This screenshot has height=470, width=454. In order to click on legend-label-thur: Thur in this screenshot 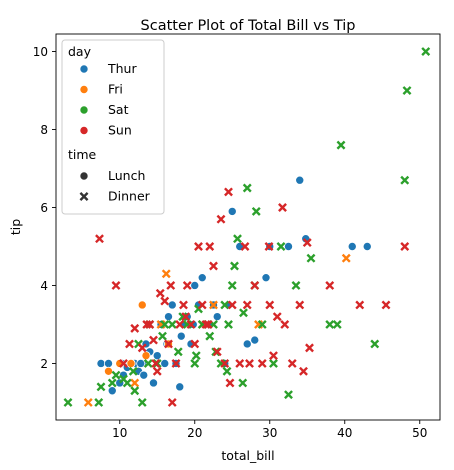, I will do `click(122, 68)`.